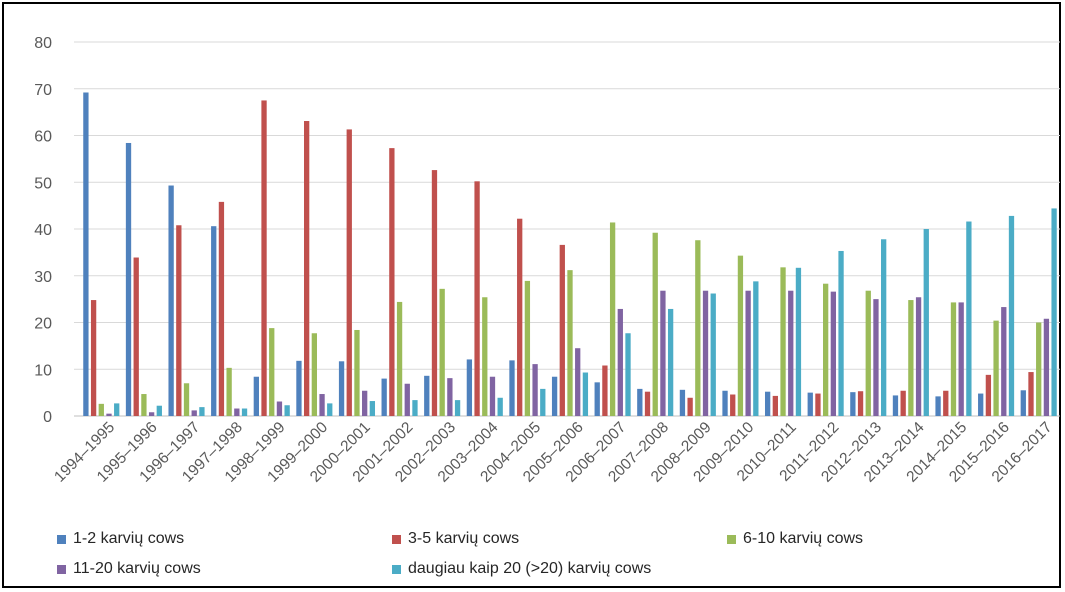 The height and width of the screenshot is (592, 1065). I want to click on bar-series-1-2008–2009, so click(682, 402).